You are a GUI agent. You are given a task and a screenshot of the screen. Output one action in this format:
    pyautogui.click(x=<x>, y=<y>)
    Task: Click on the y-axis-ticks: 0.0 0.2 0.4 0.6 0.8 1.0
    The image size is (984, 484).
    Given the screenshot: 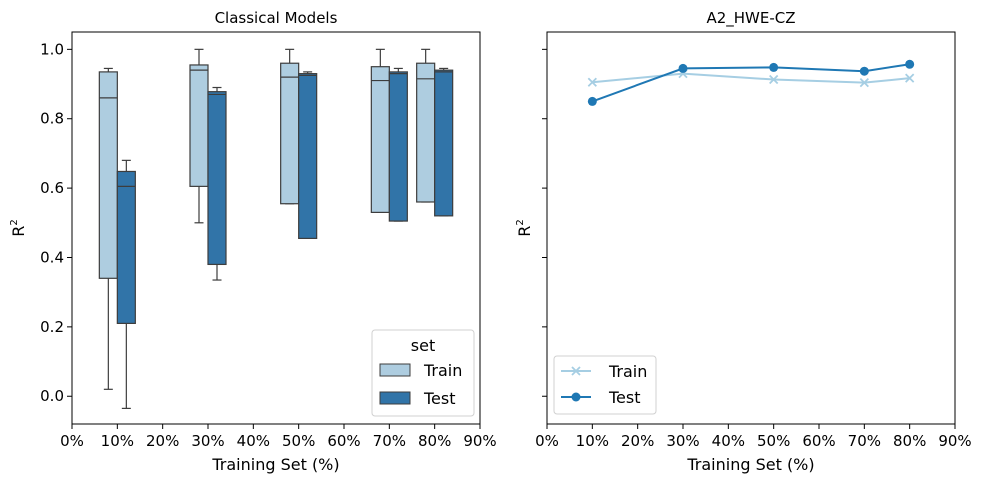 What is the action you would take?
    pyautogui.click(x=56, y=222)
    